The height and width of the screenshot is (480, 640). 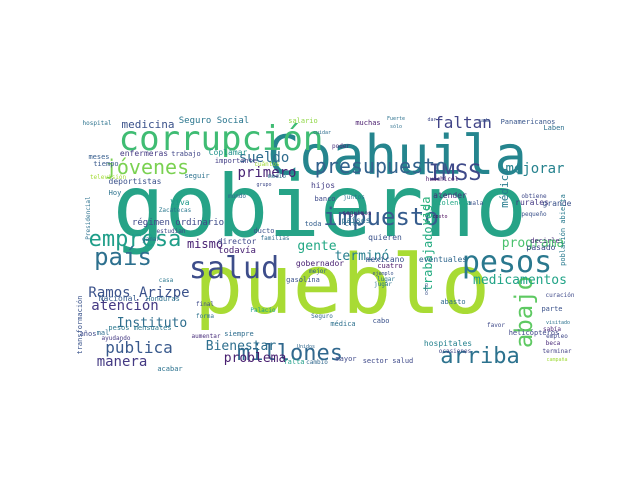 What do you see at coordinates (557, 351) in the screenshot?
I see `word-terminar: terminar` at bounding box center [557, 351].